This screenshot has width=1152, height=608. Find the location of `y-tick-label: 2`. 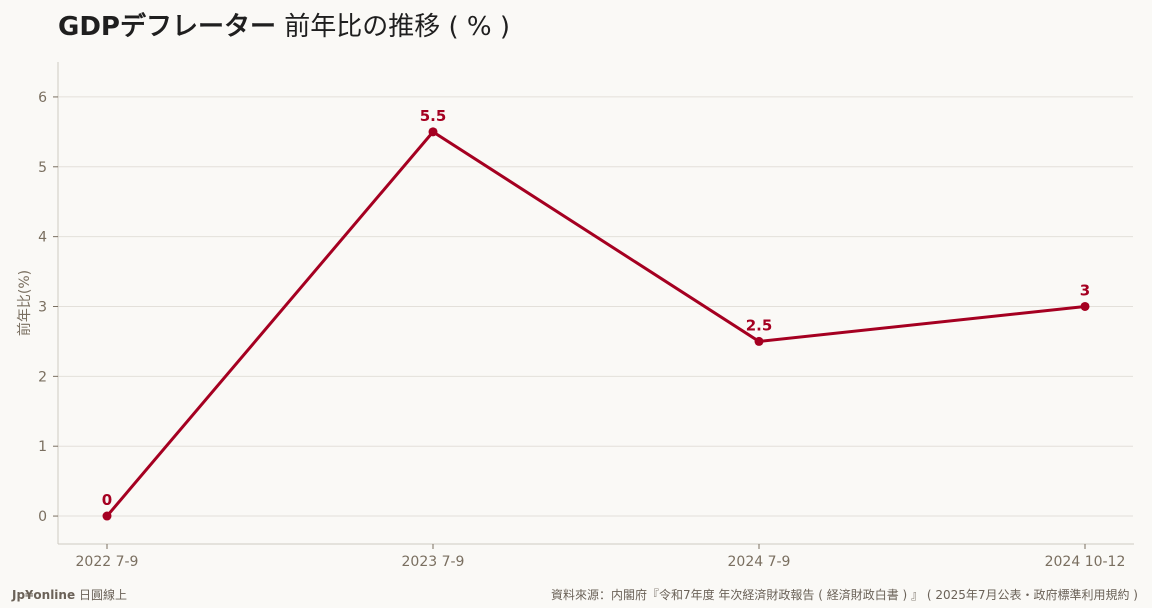

y-tick-label: 2 is located at coordinates (42, 377).